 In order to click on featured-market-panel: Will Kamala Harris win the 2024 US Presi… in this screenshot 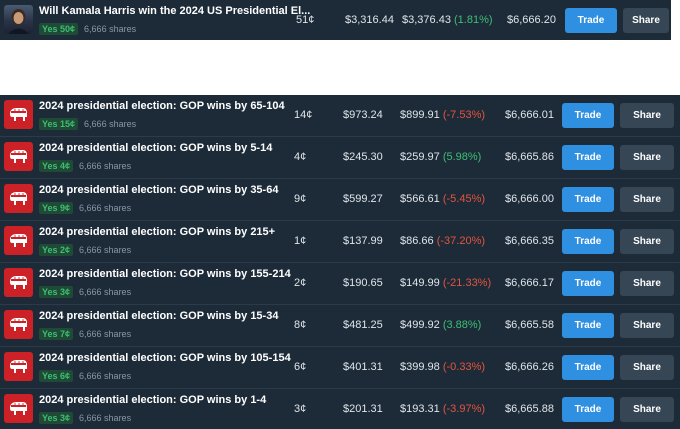, I will do `click(335, 20)`.